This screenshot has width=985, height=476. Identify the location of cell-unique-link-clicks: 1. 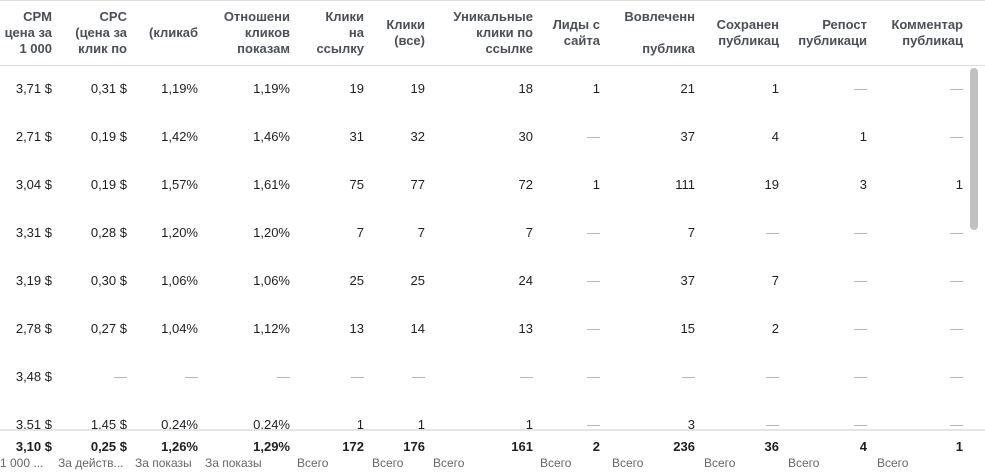
(529, 424).